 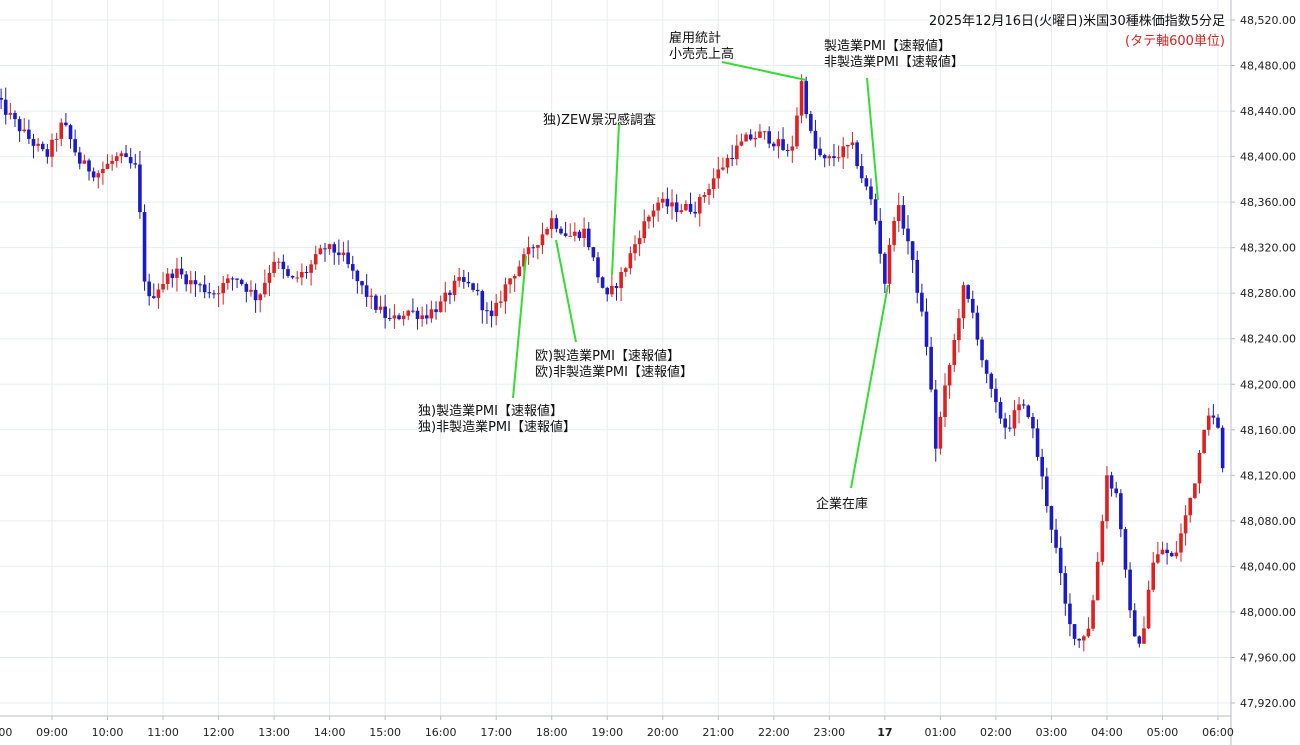 I want to click on x-tick-label: 12:00, so click(x=219, y=732).